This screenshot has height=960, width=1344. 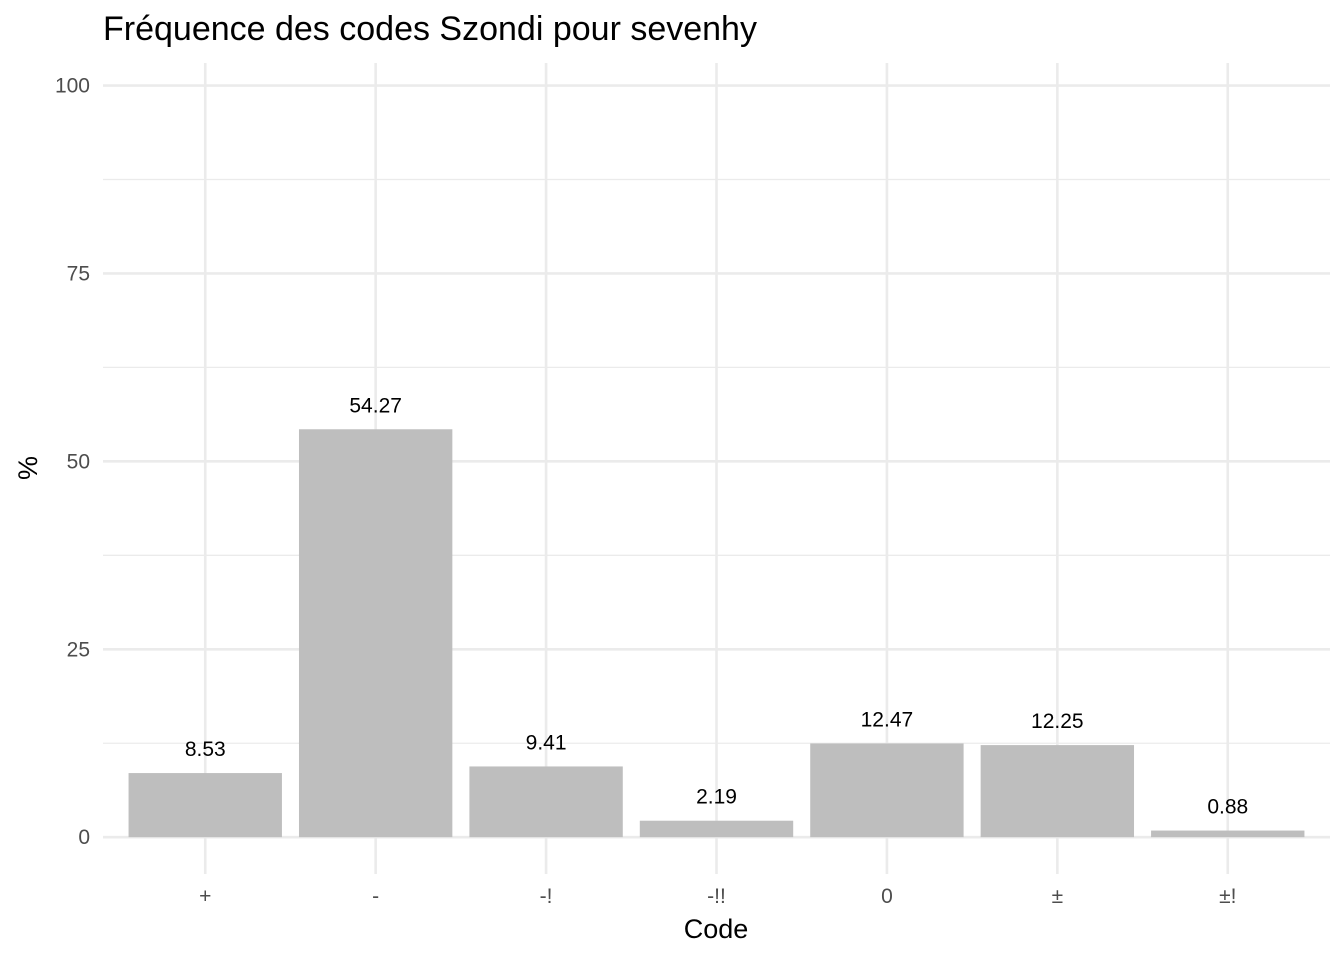 I want to click on y-tick-label-3: 75, so click(x=78, y=273).